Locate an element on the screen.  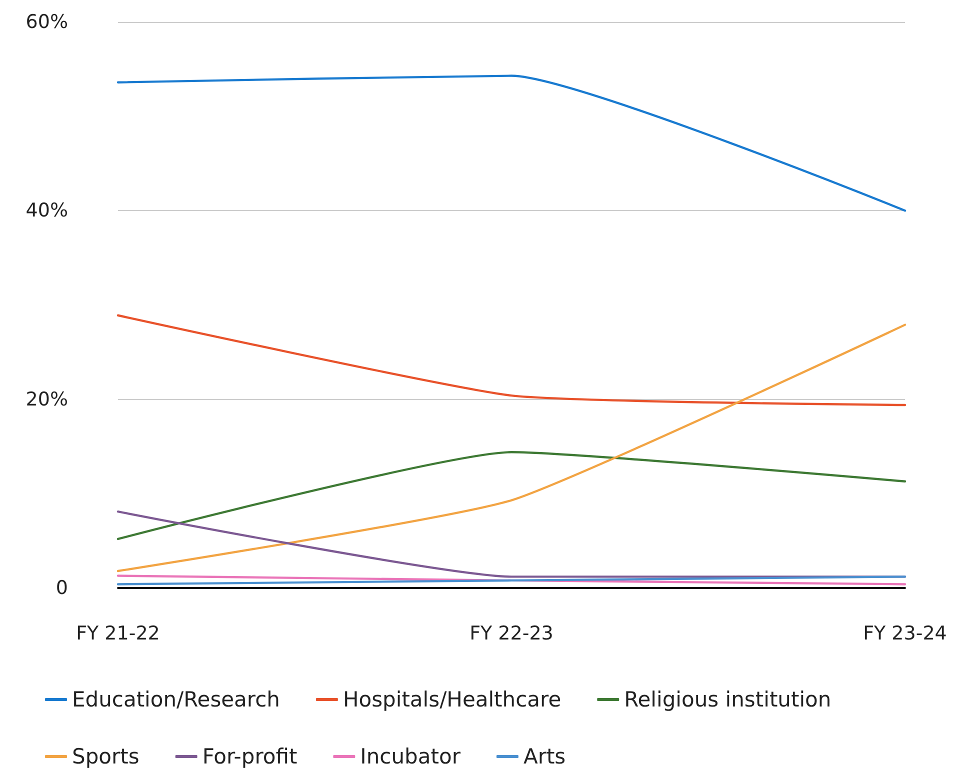
legend-label: For-profit is located at coordinates (250, 756).